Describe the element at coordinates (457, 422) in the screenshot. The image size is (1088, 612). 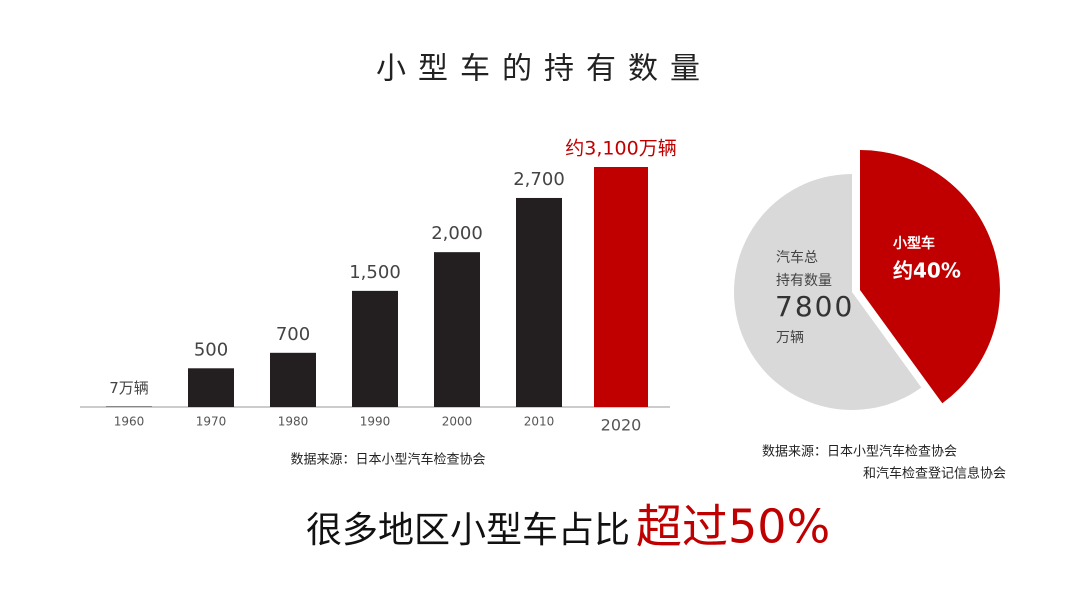
I see `x-tick-label: 2000` at that location.